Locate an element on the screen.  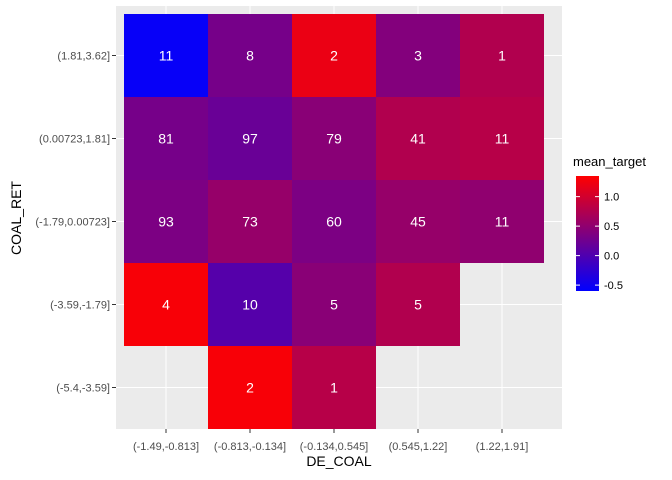
y-tick-label: (0.00723,1.81] is located at coordinates (74, 140).